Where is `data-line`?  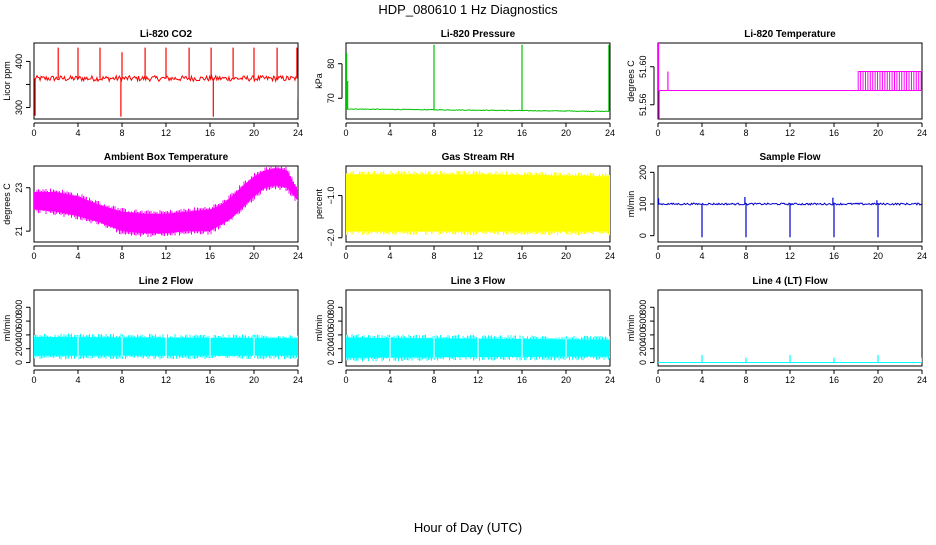
data-line is located at coordinates (478, 110).